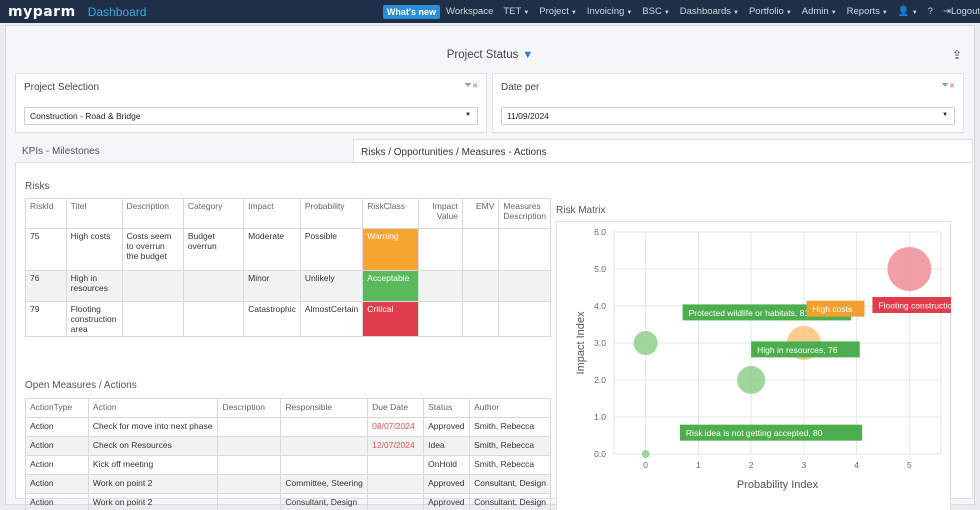  Describe the element at coordinates (62, 87) in the screenshot. I see `project-selection-label: Project Selection` at that location.